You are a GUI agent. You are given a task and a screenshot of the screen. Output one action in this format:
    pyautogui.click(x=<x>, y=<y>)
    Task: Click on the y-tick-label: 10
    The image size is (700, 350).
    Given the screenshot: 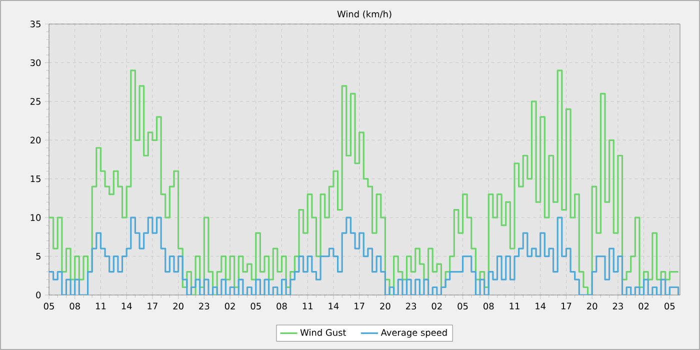 What is the action you would take?
    pyautogui.click(x=35, y=217)
    